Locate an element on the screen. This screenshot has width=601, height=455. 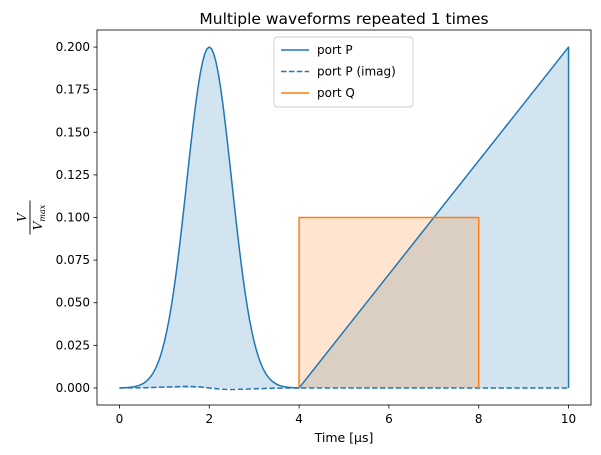
y-tick-label: 0.200 is located at coordinates (73, 47).